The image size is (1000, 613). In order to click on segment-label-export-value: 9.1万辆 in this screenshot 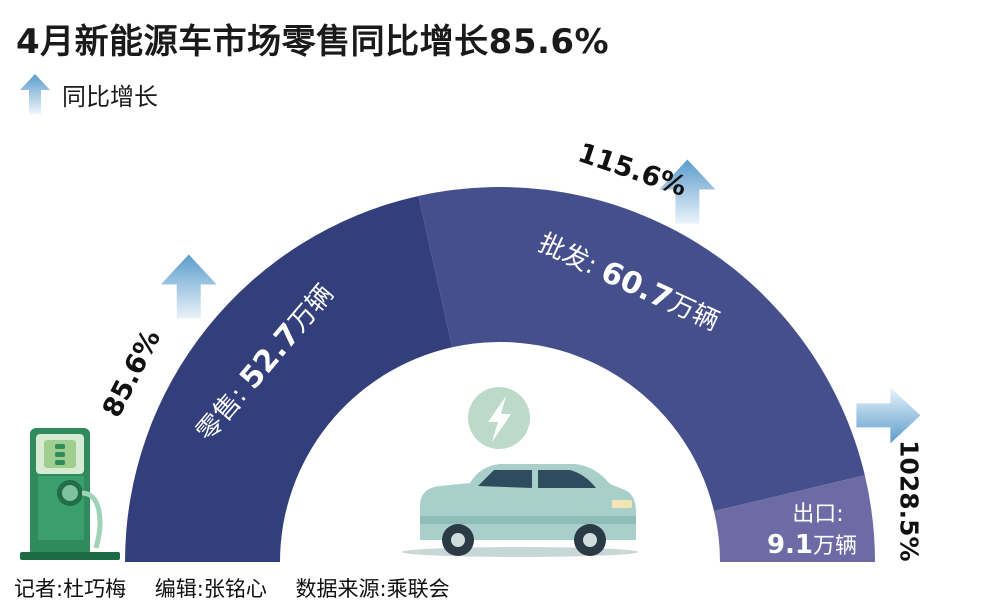, I will do `click(812, 545)`.